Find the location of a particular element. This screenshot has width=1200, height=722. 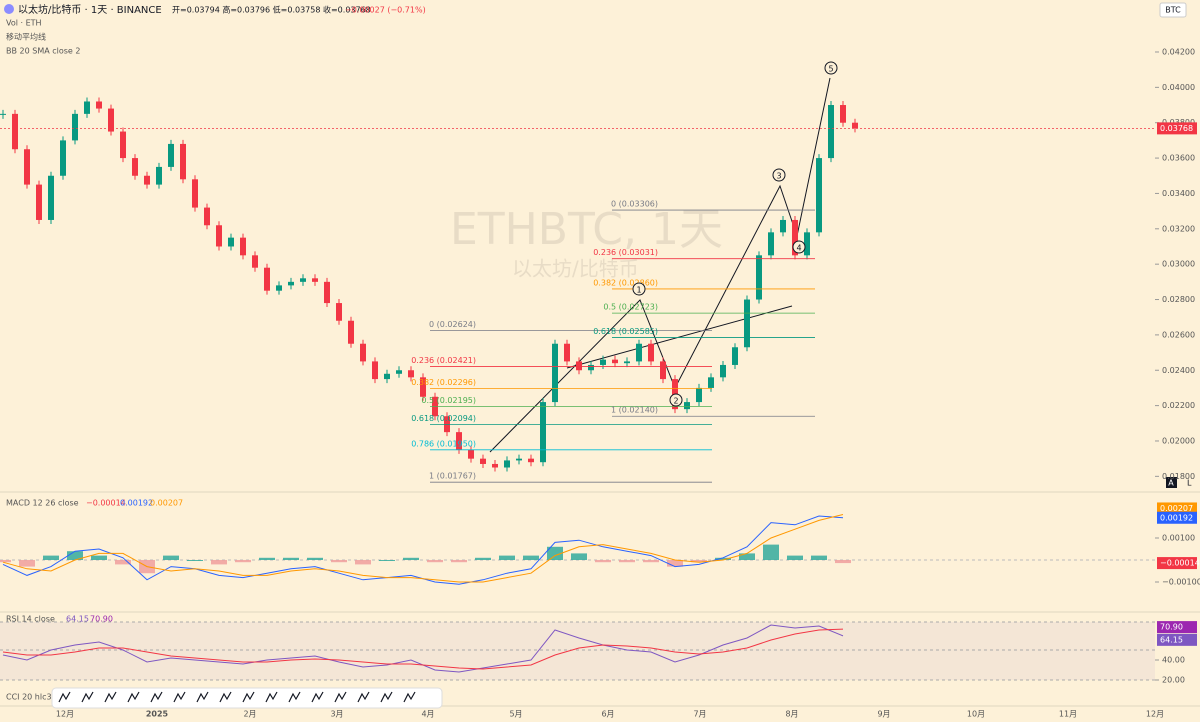

currency-button is located at coordinates (1173, 10).